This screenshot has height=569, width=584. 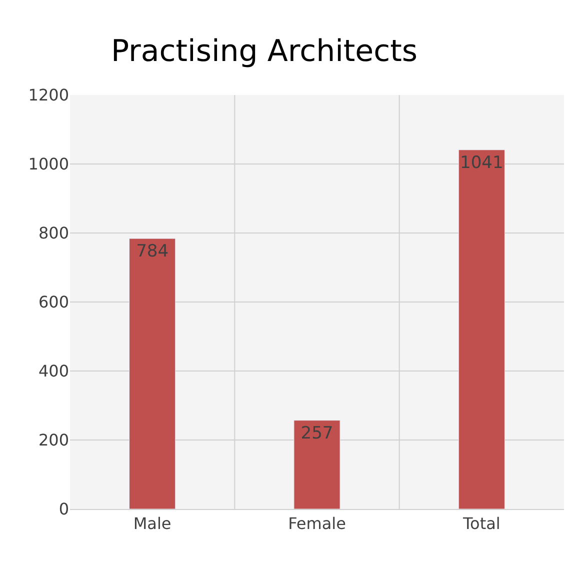 I want to click on x-tick-label: Female, so click(x=317, y=524).